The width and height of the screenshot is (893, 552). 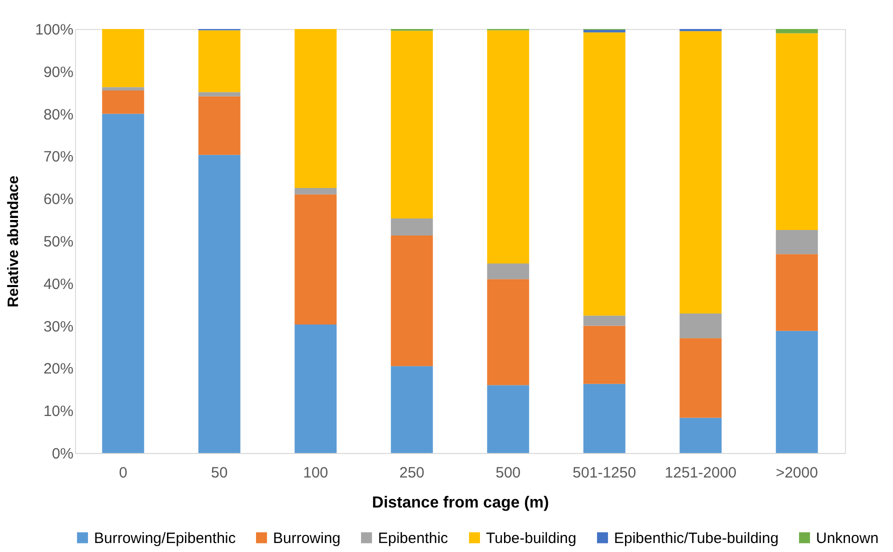 What do you see at coordinates (165, 538) in the screenshot?
I see `legend-label: Burrowing/Epibenthic` at bounding box center [165, 538].